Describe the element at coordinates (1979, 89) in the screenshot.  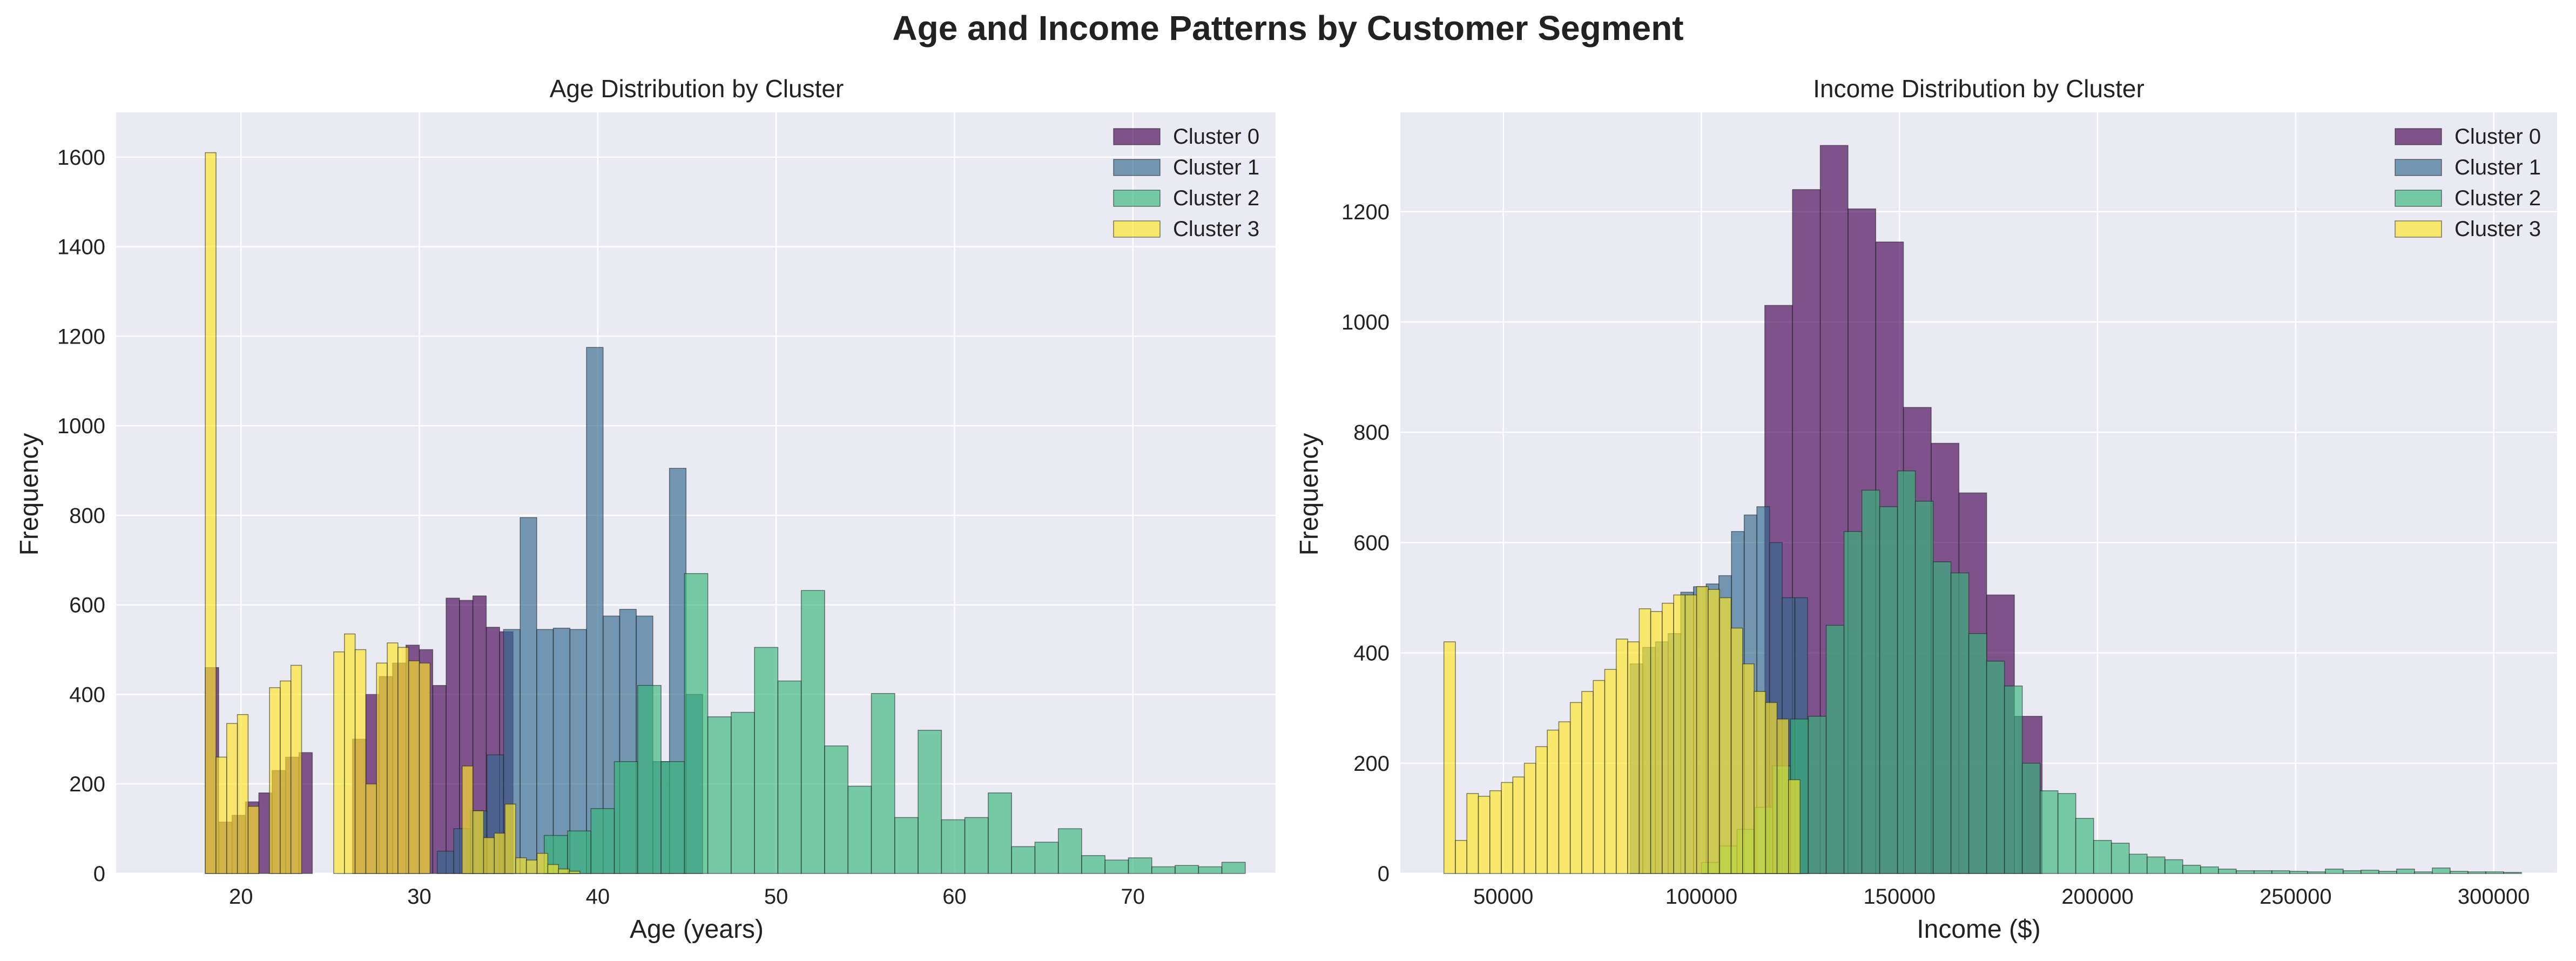
I see `income-chart-title: Income Distribution by Cluster` at that location.